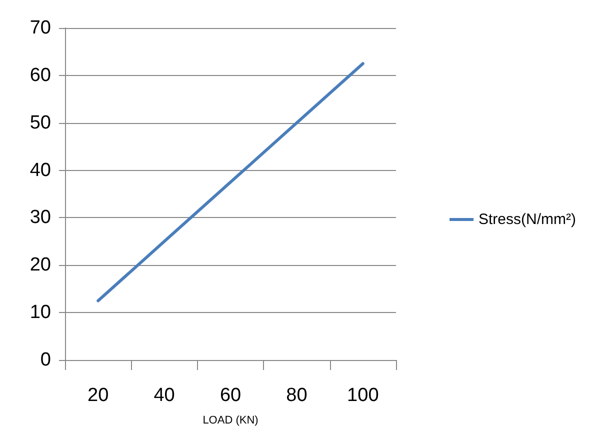 The image size is (594, 439). Describe the element at coordinates (231, 395) in the screenshot. I see `x-tick-label: 60` at that location.